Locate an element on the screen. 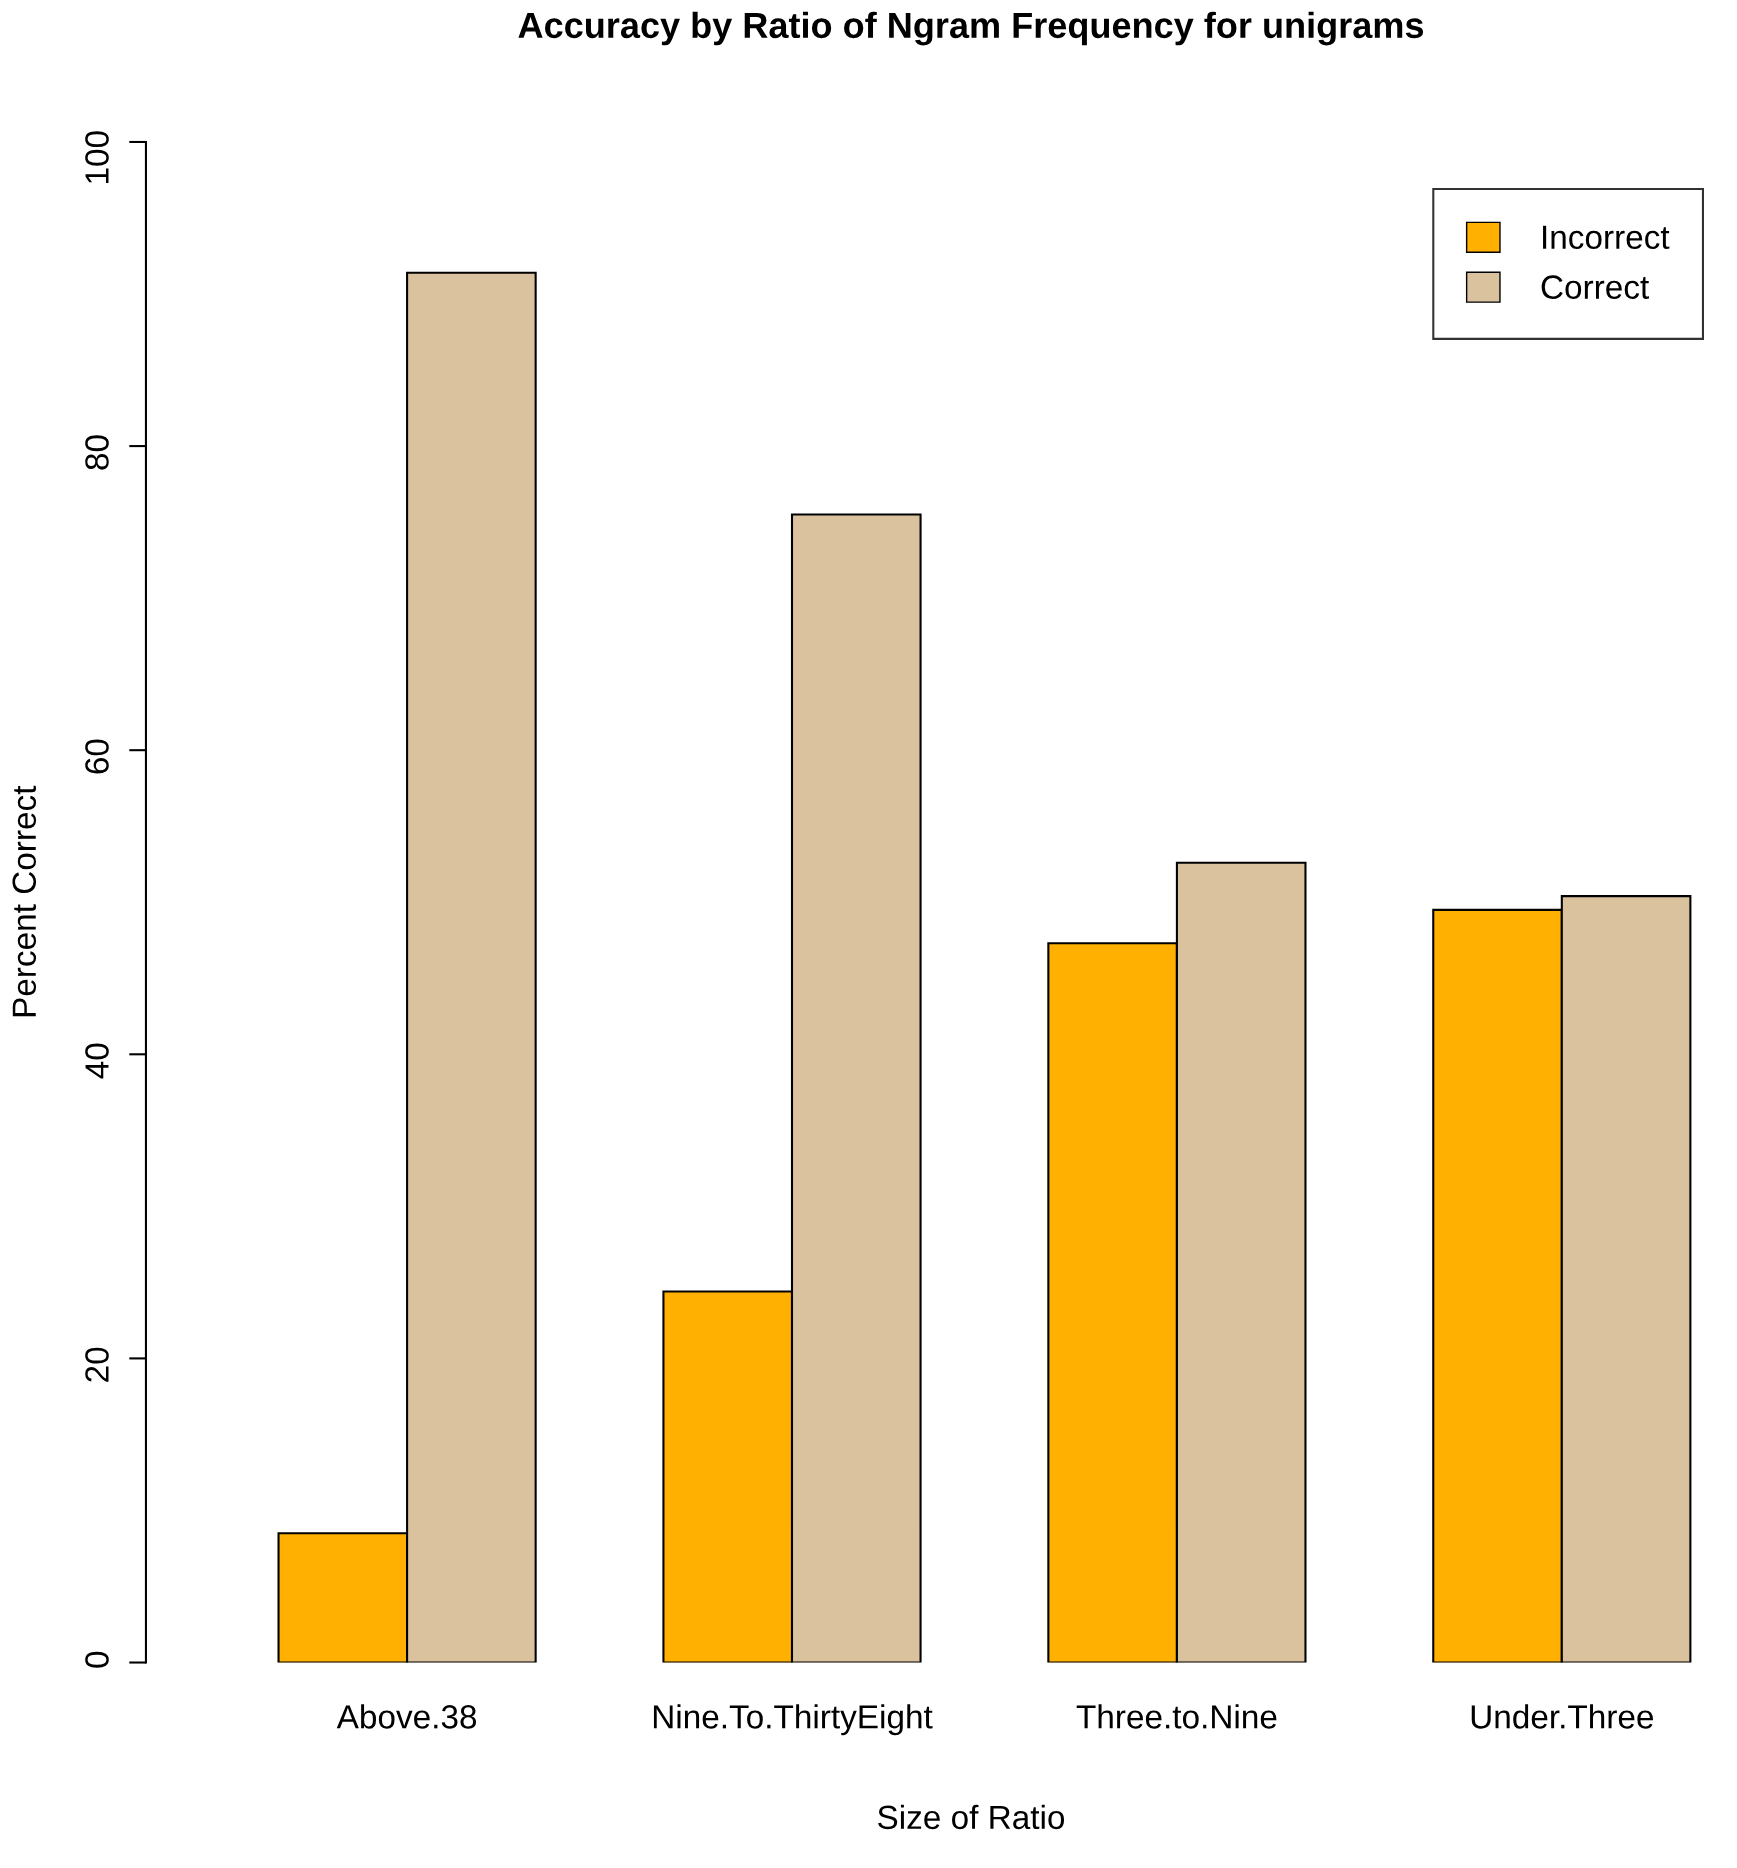  y-tick-label: 60 is located at coordinates (97, 756).